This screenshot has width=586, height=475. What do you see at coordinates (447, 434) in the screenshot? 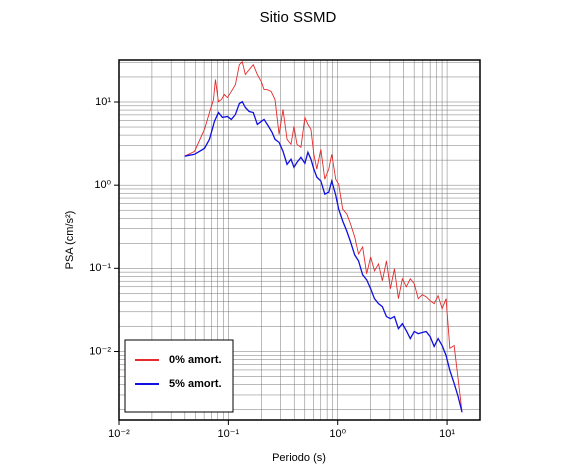
I see `x-tick-label: 10¹` at bounding box center [447, 434].